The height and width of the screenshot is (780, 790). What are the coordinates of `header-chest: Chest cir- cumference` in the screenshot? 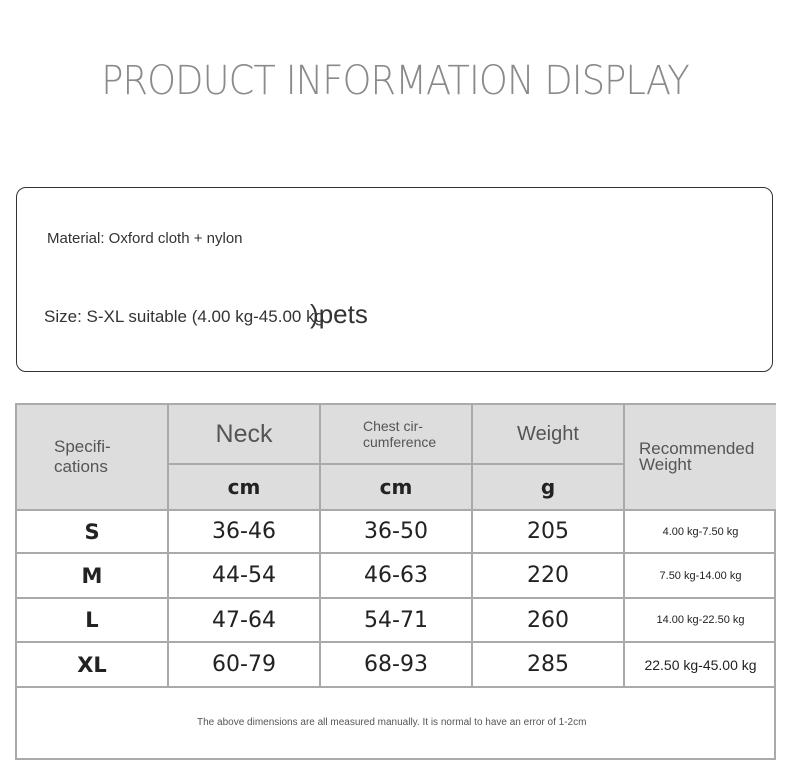 It's located at (397, 435).